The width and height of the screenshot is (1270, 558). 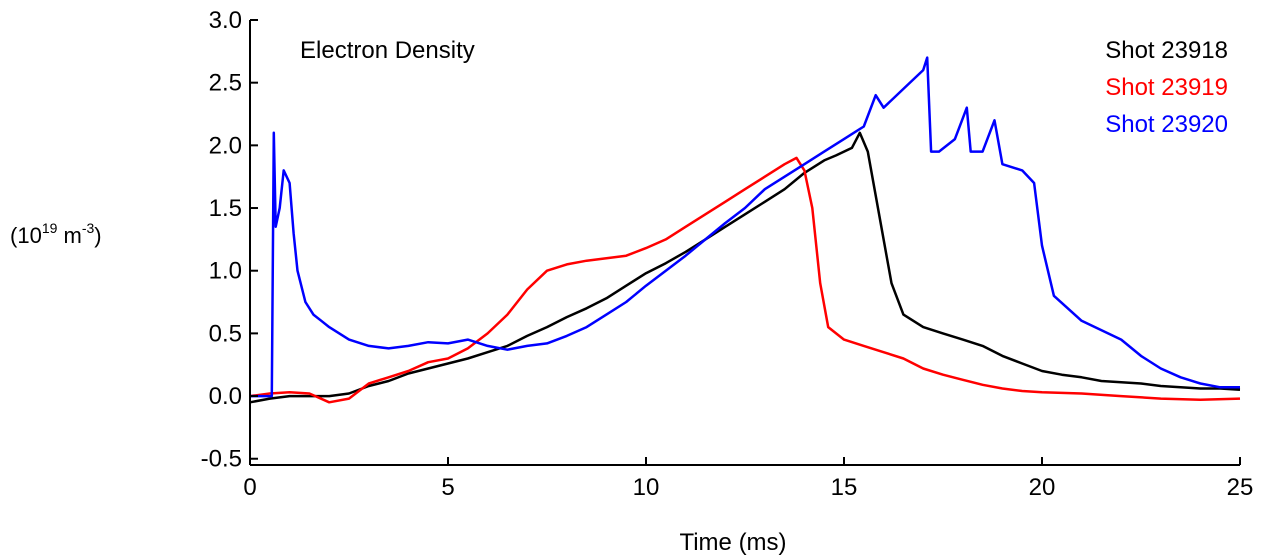 I want to click on legend: Shot 23918 Shot 23919 Shot 23920, so click(x=1166, y=87).